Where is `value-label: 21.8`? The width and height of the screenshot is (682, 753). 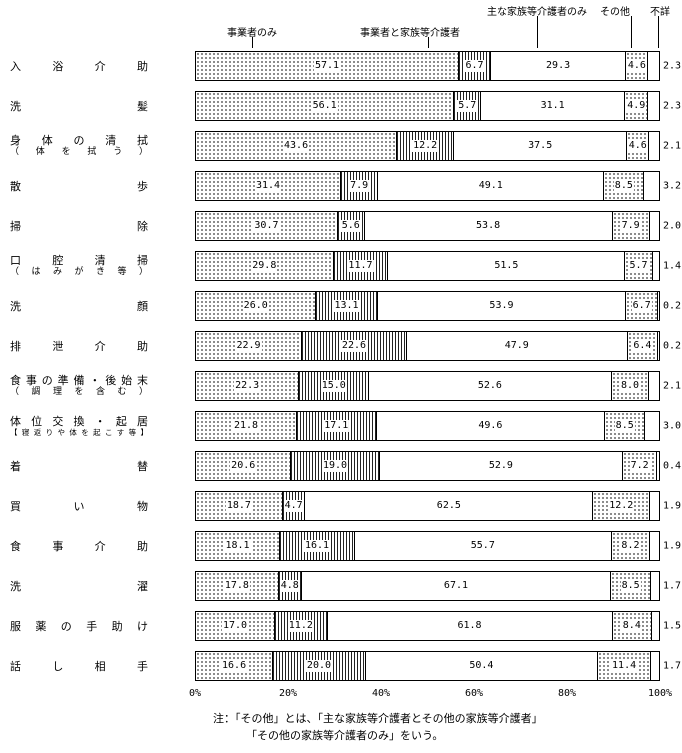 value-label: 21.8 is located at coordinates (246, 426).